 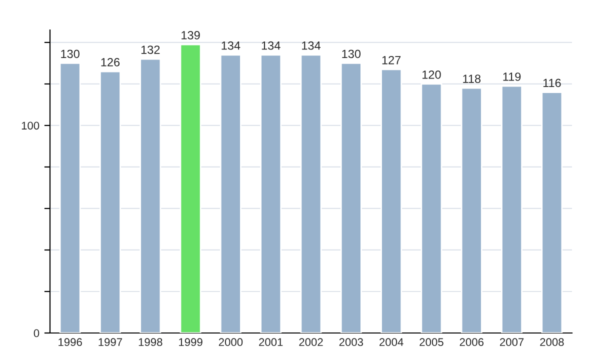 What do you see at coordinates (552, 83) in the screenshot?
I see `data-label: 116` at bounding box center [552, 83].